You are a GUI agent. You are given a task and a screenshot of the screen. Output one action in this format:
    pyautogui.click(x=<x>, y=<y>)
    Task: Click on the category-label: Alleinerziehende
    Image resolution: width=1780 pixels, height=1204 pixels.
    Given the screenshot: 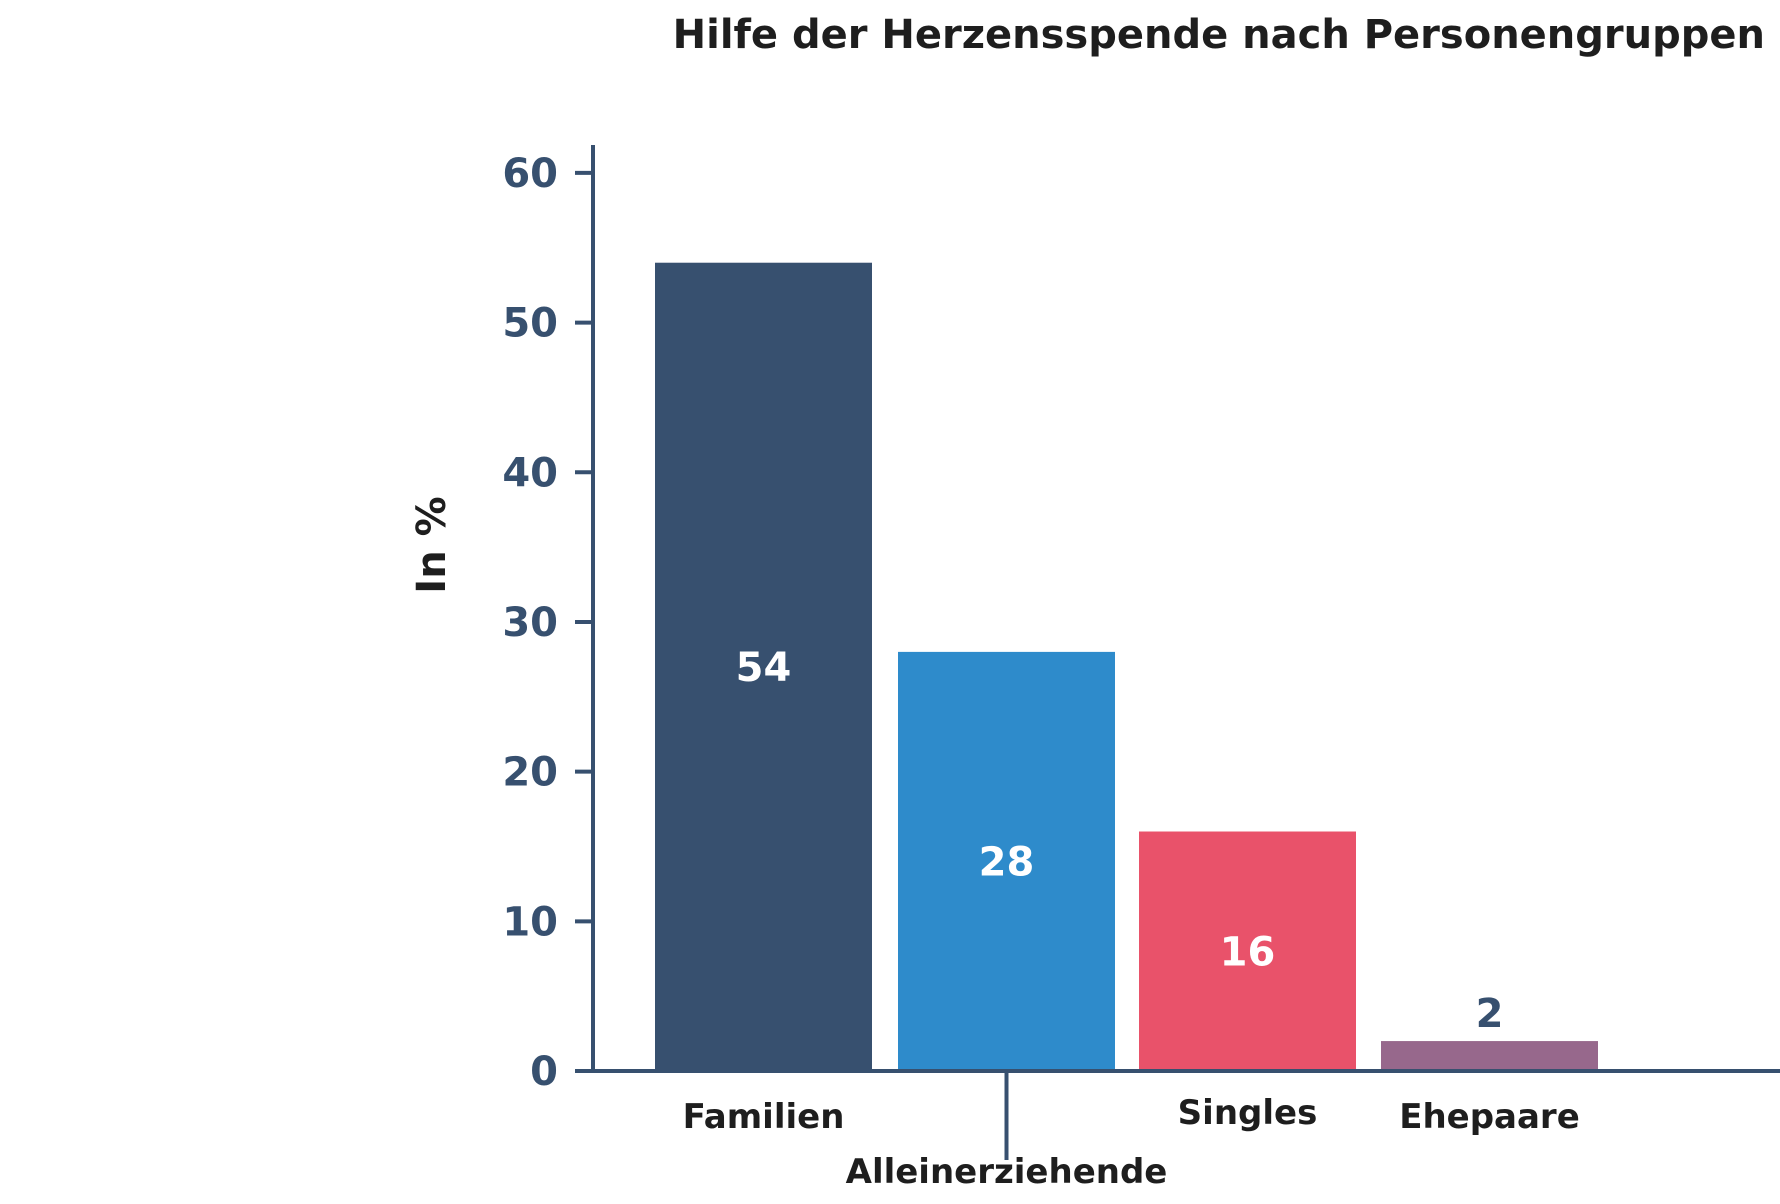 What is the action you would take?
    pyautogui.click(x=1007, y=1172)
    